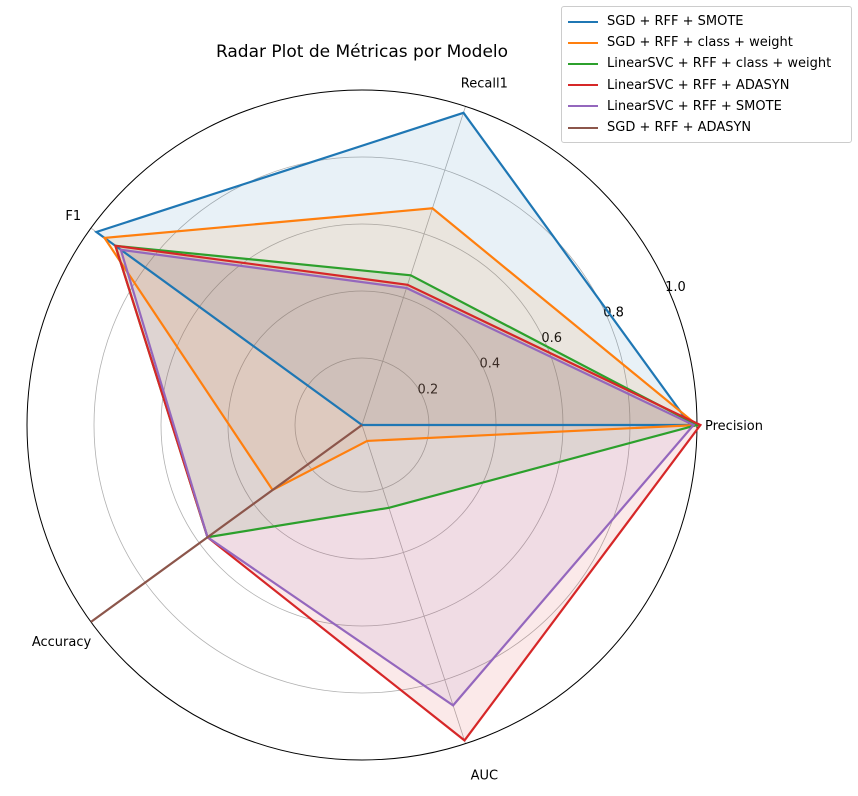 This screenshot has height=796, width=858. I want to click on spoke-recall1, so click(413, 266).